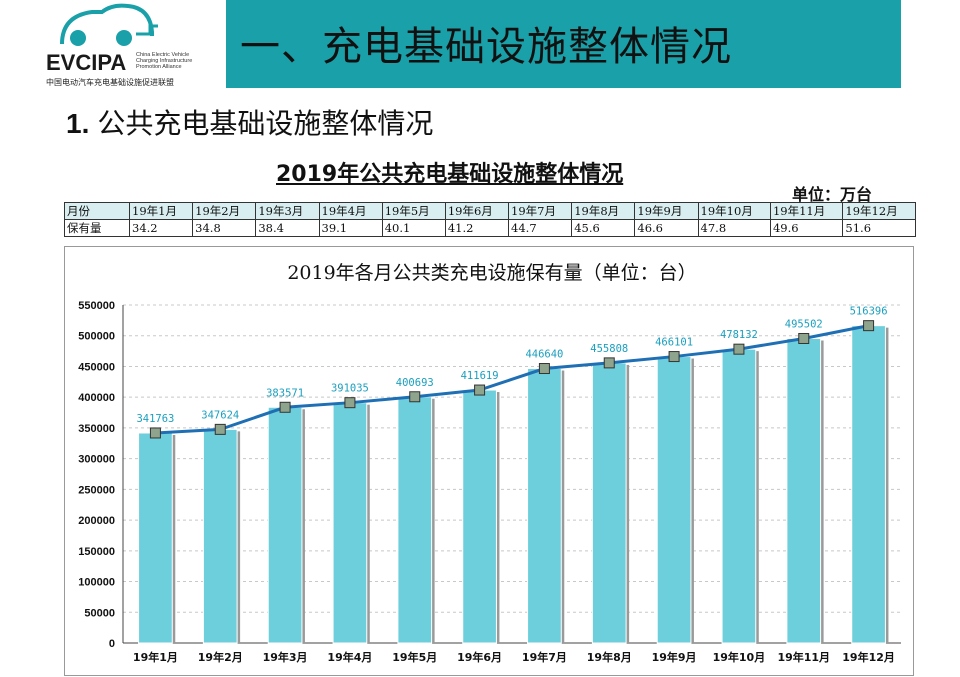 This screenshot has height=677, width=960. Describe the element at coordinates (806, 228) in the screenshot. I see `table-cell: 49.6` at that location.